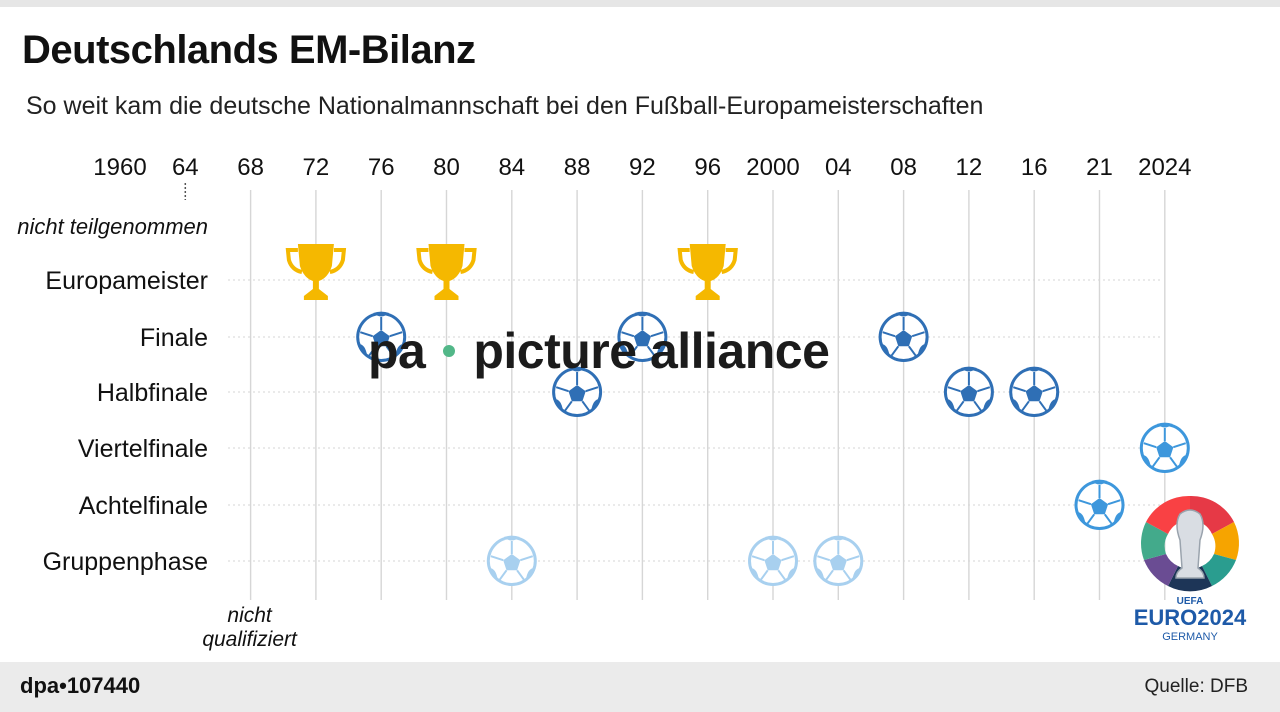 The image size is (1280, 712). What do you see at coordinates (126, 281) in the screenshot?
I see `stage-label: Europameister` at bounding box center [126, 281].